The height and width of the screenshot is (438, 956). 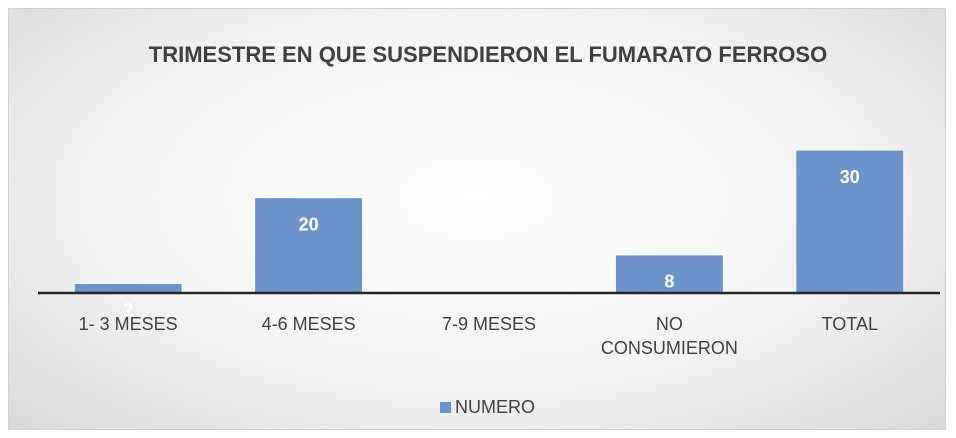 What do you see at coordinates (495, 407) in the screenshot?
I see `legend-label: NUMERO` at bounding box center [495, 407].